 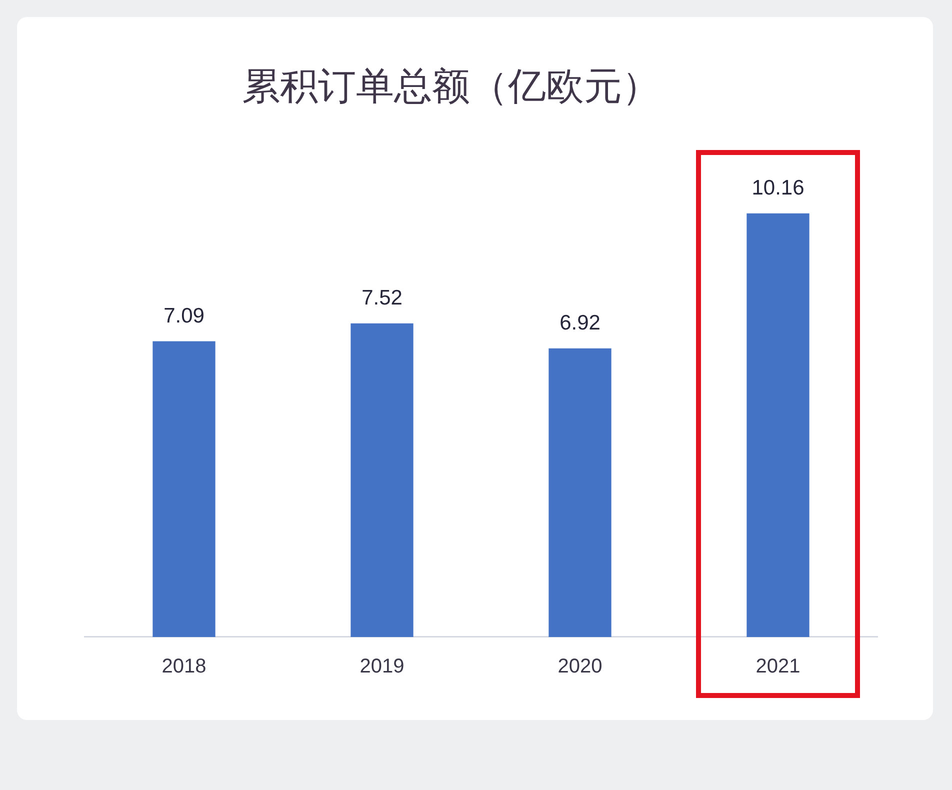 I want to click on data-label: 7.09, so click(x=184, y=316).